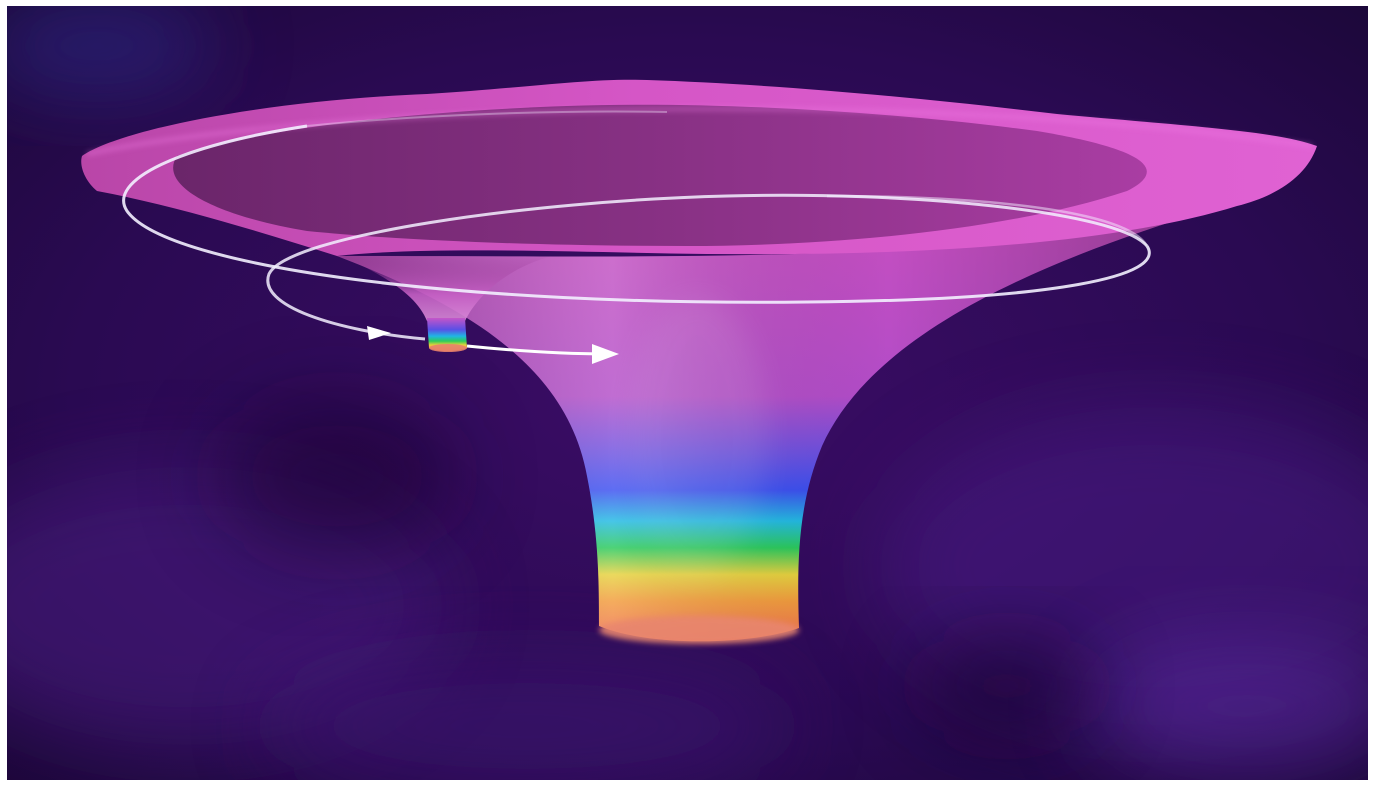 This screenshot has width=1376, height=787. I want to click on small-orbit-ring, so click(707, 267).